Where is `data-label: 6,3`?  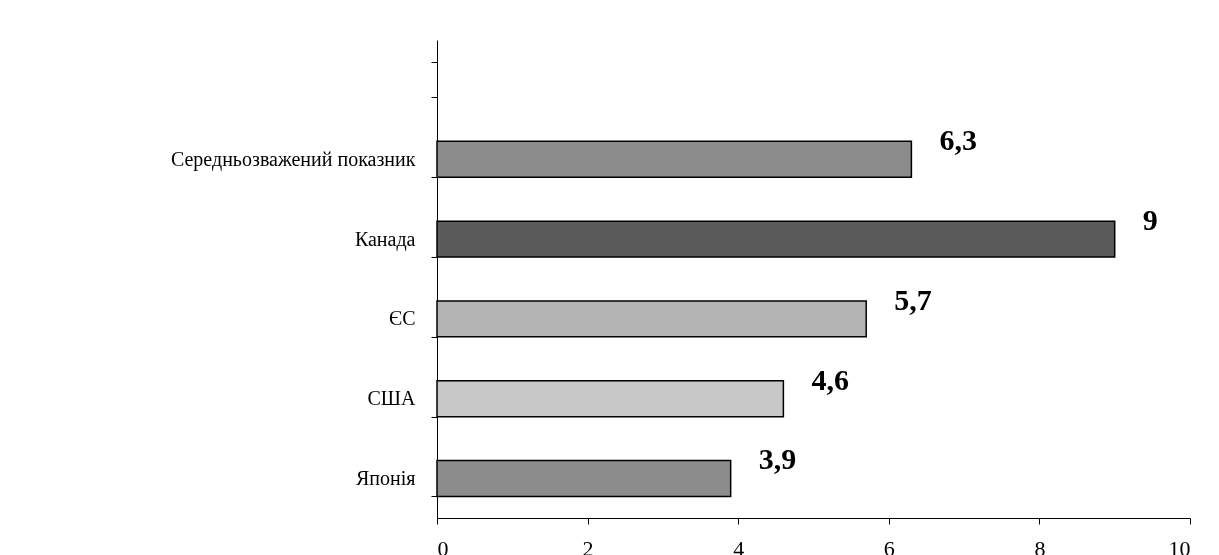
data-label: 6,3 is located at coordinates (958, 140).